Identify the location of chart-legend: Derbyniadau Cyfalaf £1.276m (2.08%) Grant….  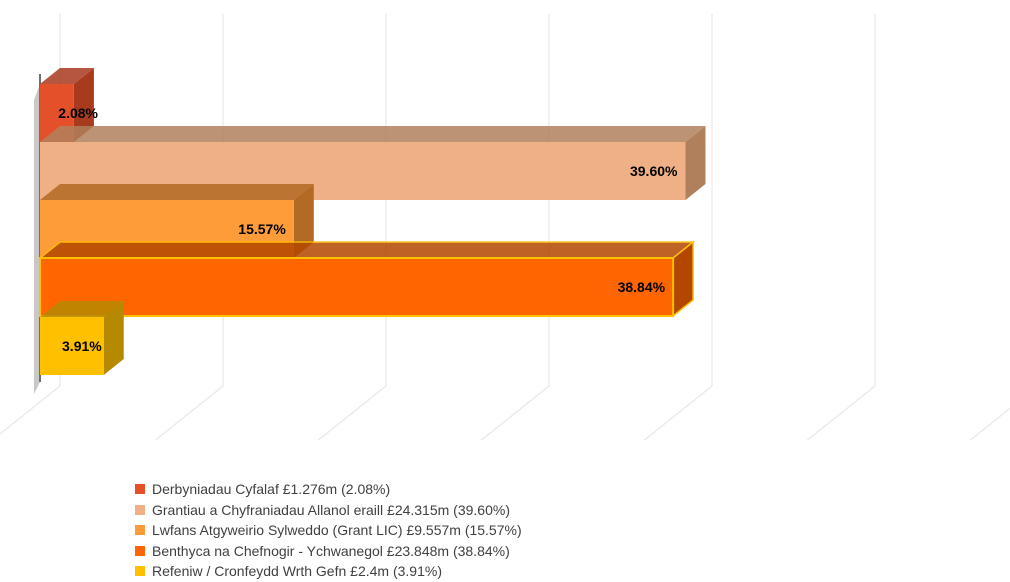
(328, 530).